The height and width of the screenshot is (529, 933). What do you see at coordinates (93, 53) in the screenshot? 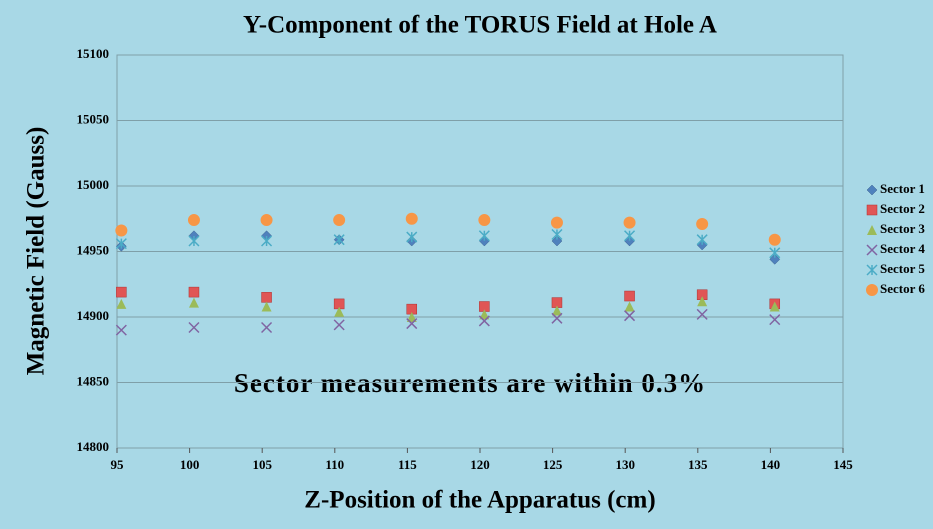
I see `y-tick-label: 15100` at bounding box center [93, 53].